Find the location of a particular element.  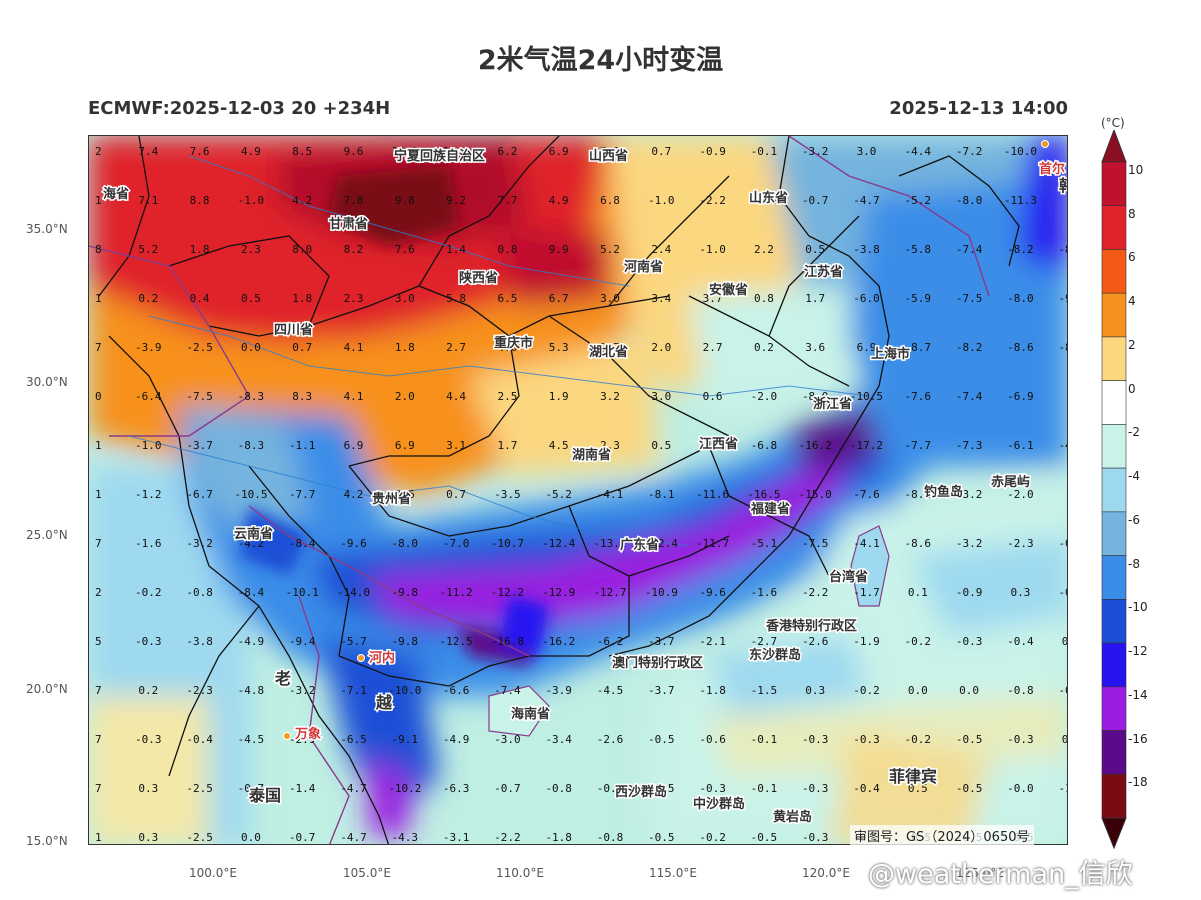

grid-value: -7.5 is located at coordinates (199, 396).